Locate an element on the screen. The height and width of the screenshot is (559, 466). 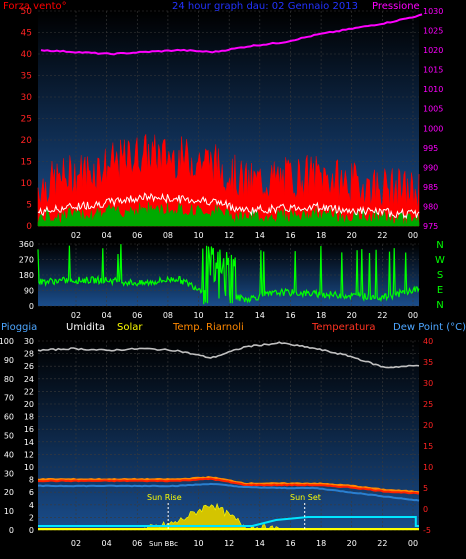
mid-x-axis: 02 04 06 08 10 12 14 16 18 20 22 00 is located at coordinates (244, 315).